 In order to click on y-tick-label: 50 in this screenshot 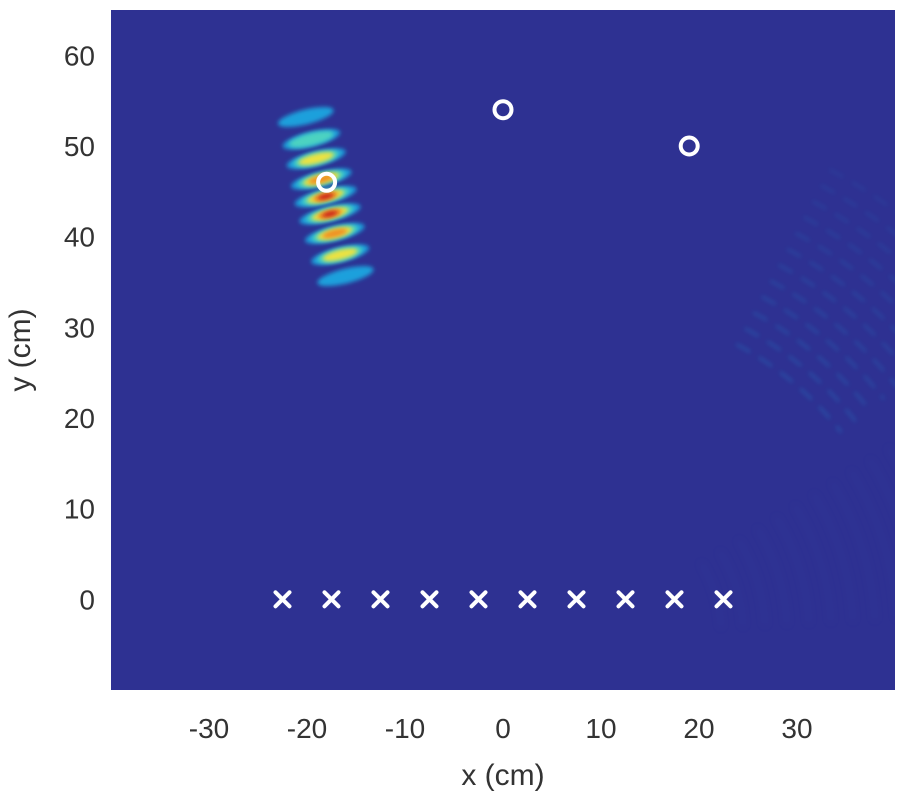, I will do `click(79, 146)`.